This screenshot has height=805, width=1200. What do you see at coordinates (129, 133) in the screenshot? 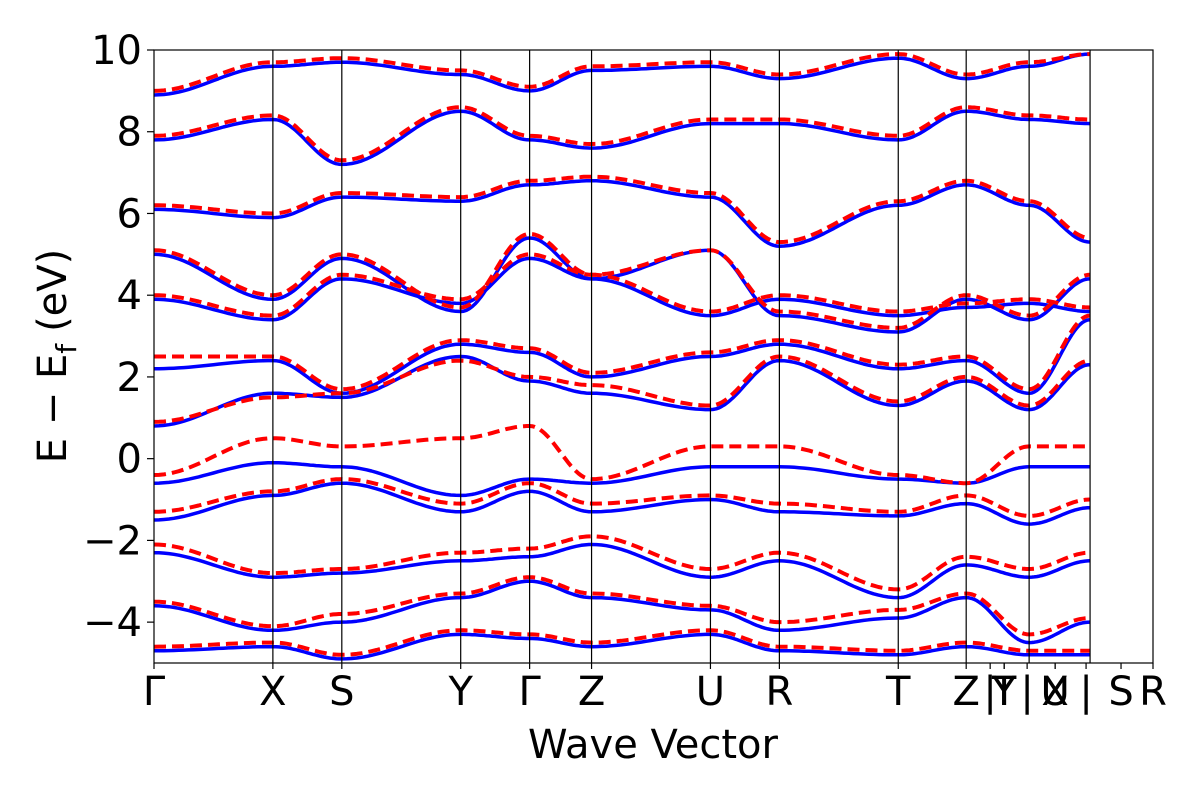
I see `y-tick-label: 8` at bounding box center [129, 133].